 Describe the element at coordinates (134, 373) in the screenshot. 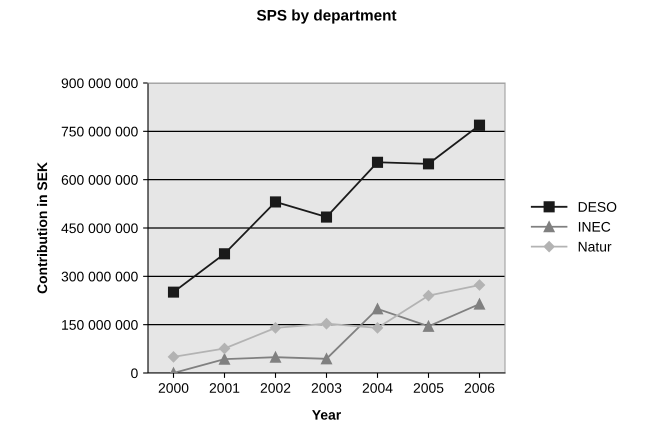

I see `y-tick-label: 0` at that location.